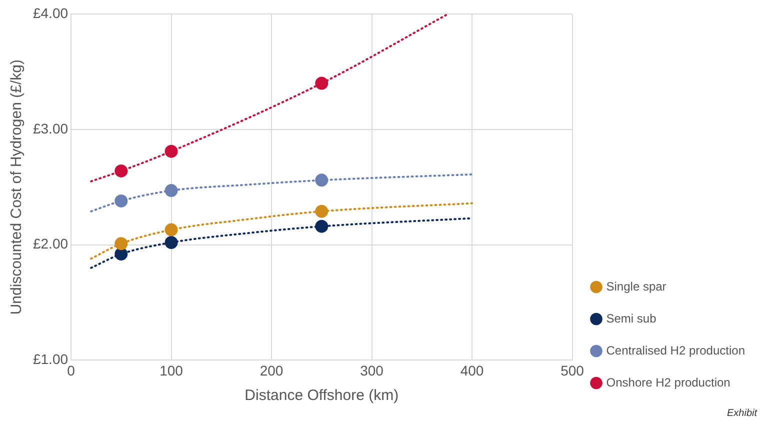 The height and width of the screenshot is (425, 765). What do you see at coordinates (50, 244) in the screenshot?
I see `y-tick-label: £2.00` at bounding box center [50, 244].